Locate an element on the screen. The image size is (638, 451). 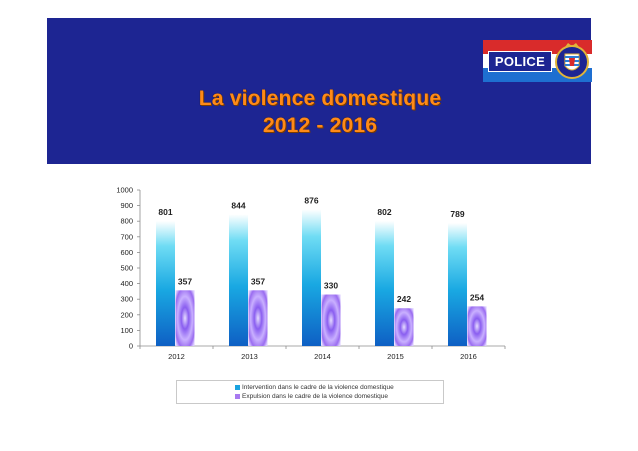
data-label-interventions: 802 is located at coordinates (384, 212).